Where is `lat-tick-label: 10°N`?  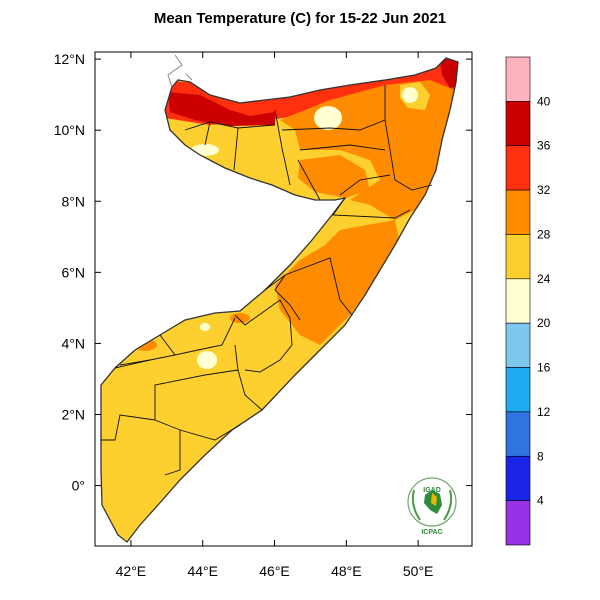 lat-tick-label: 10°N is located at coordinates (69, 130).